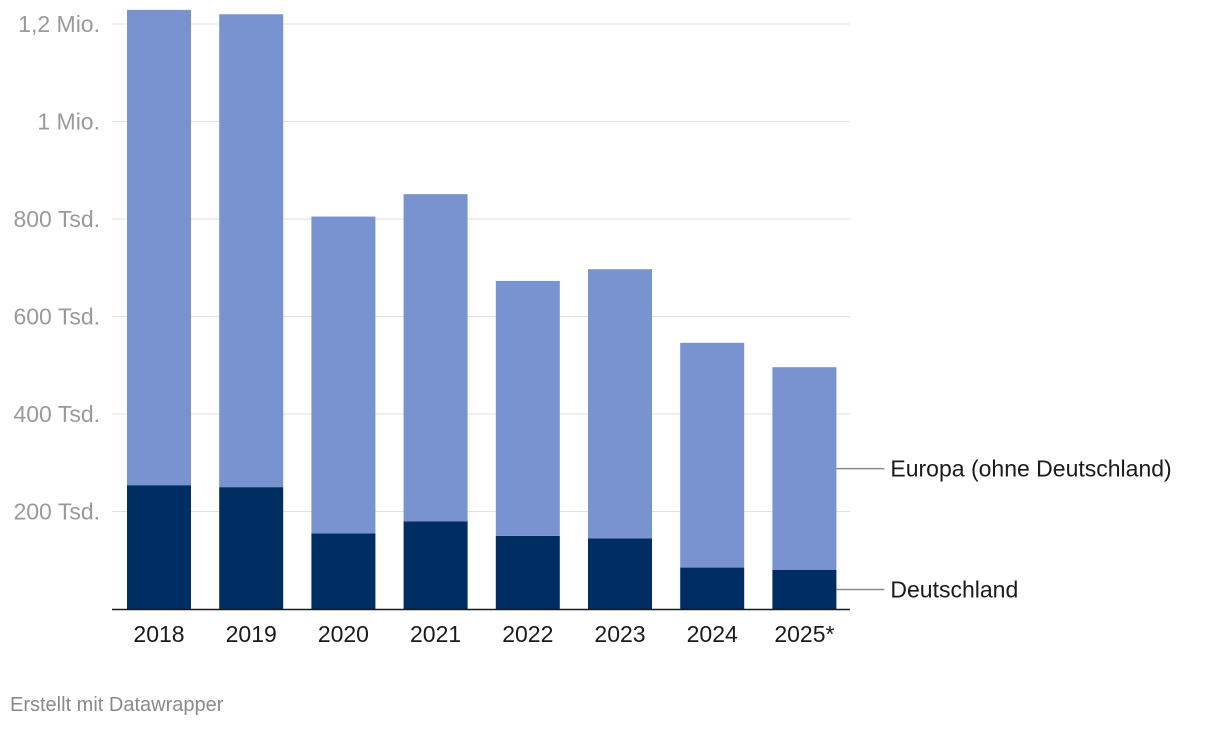 This screenshot has width=1220, height=730. What do you see at coordinates (251, 251) in the screenshot?
I see `bar-europa-2019` at bounding box center [251, 251].